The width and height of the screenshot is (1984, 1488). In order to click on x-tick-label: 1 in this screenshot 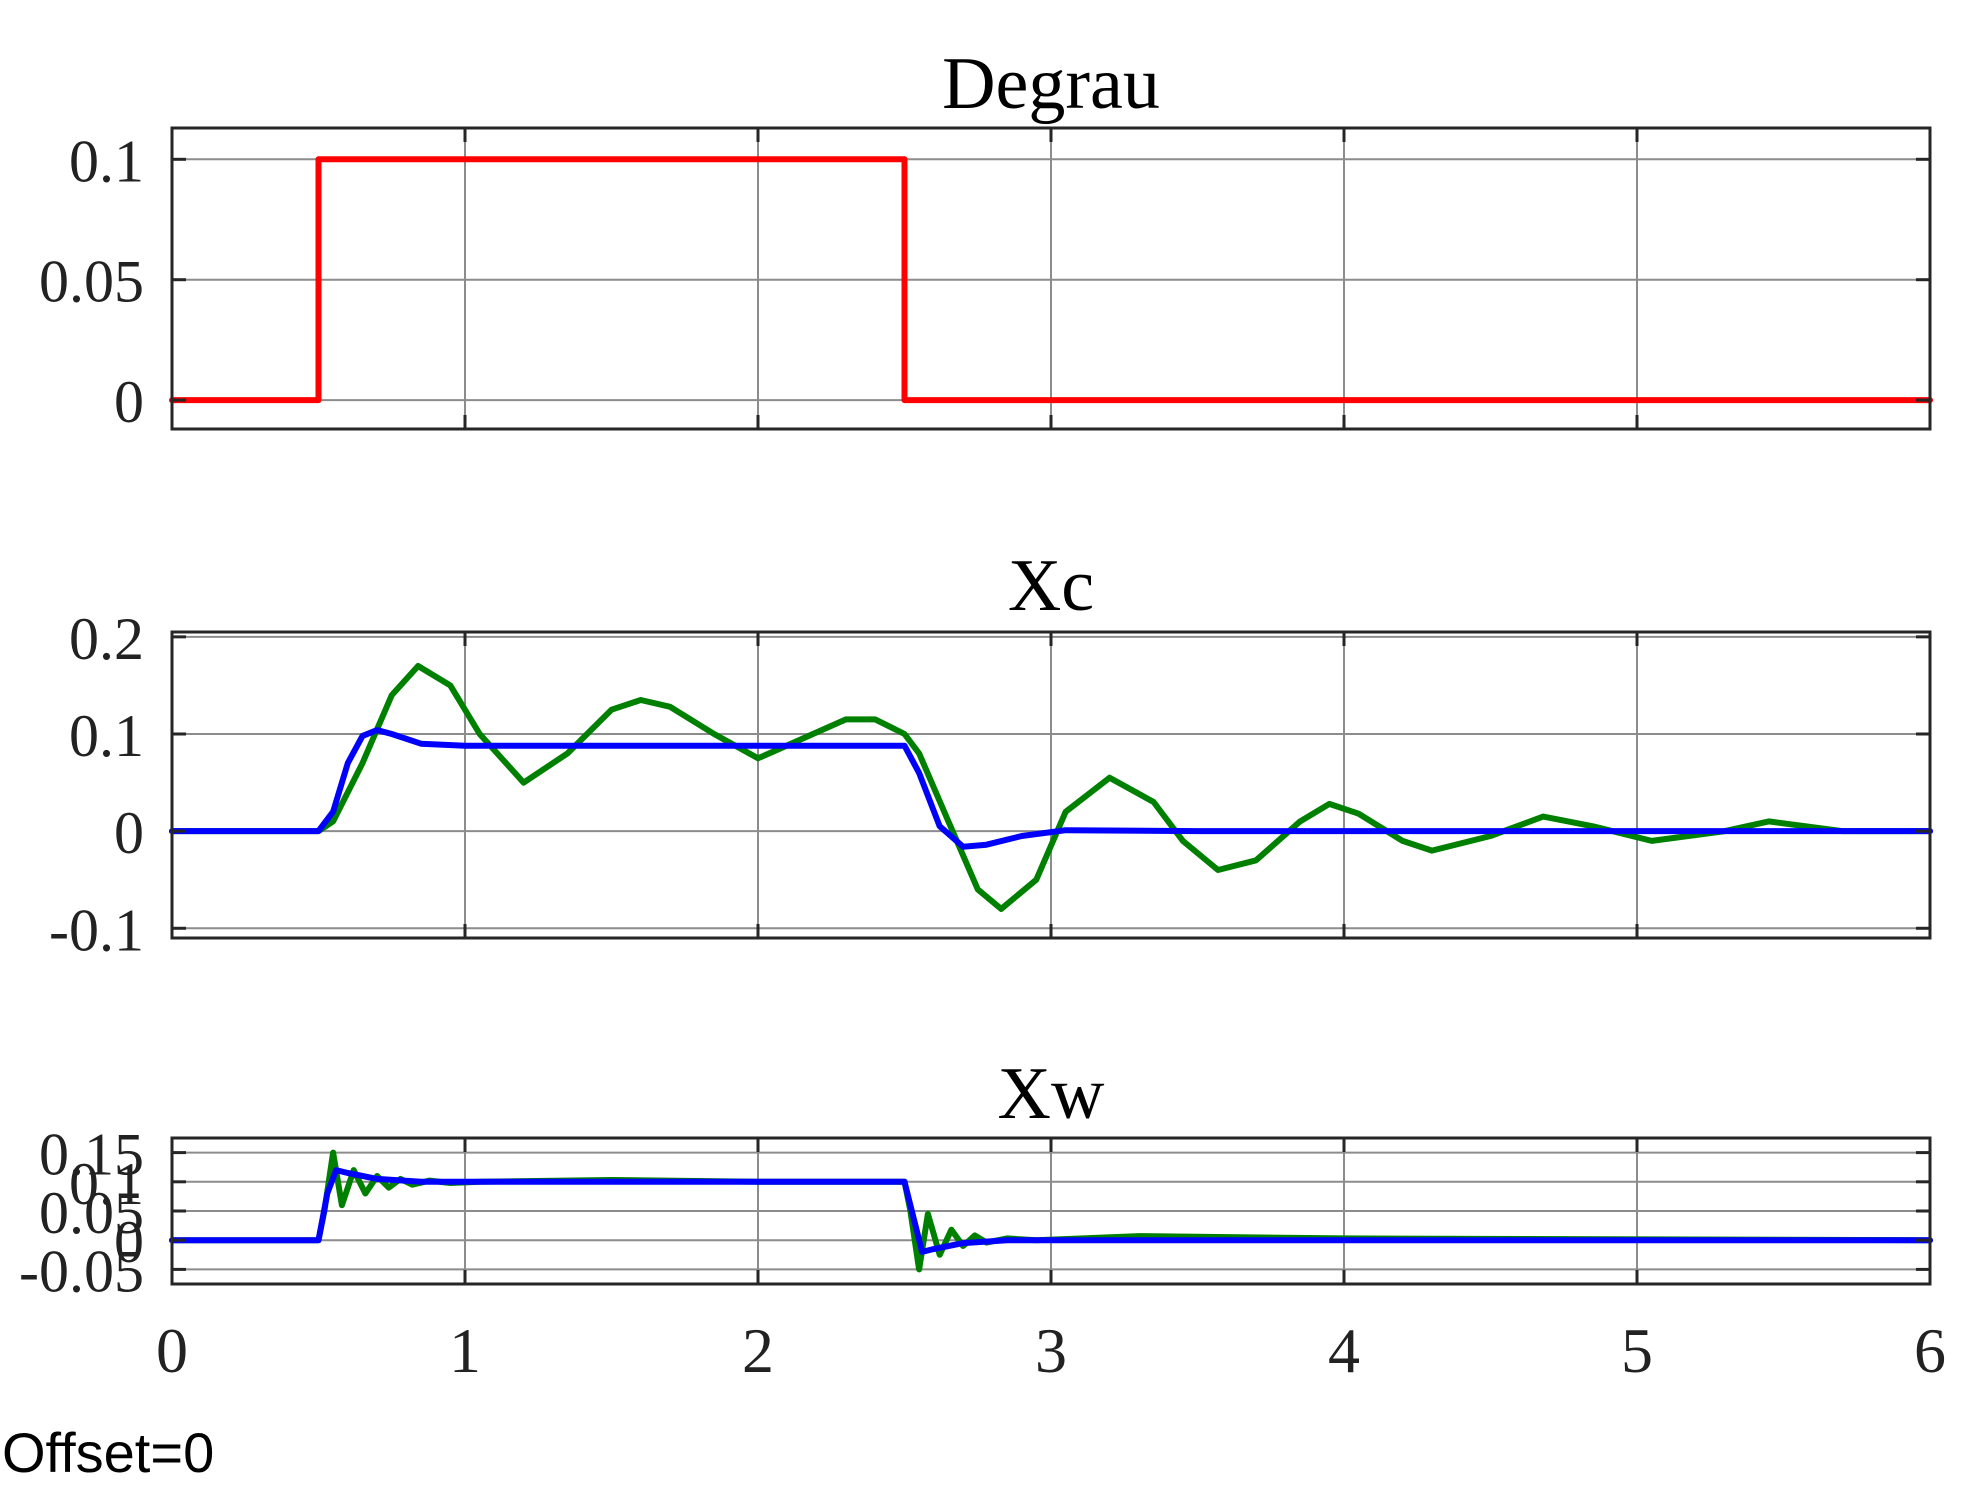, I will do `click(465, 1350)`.